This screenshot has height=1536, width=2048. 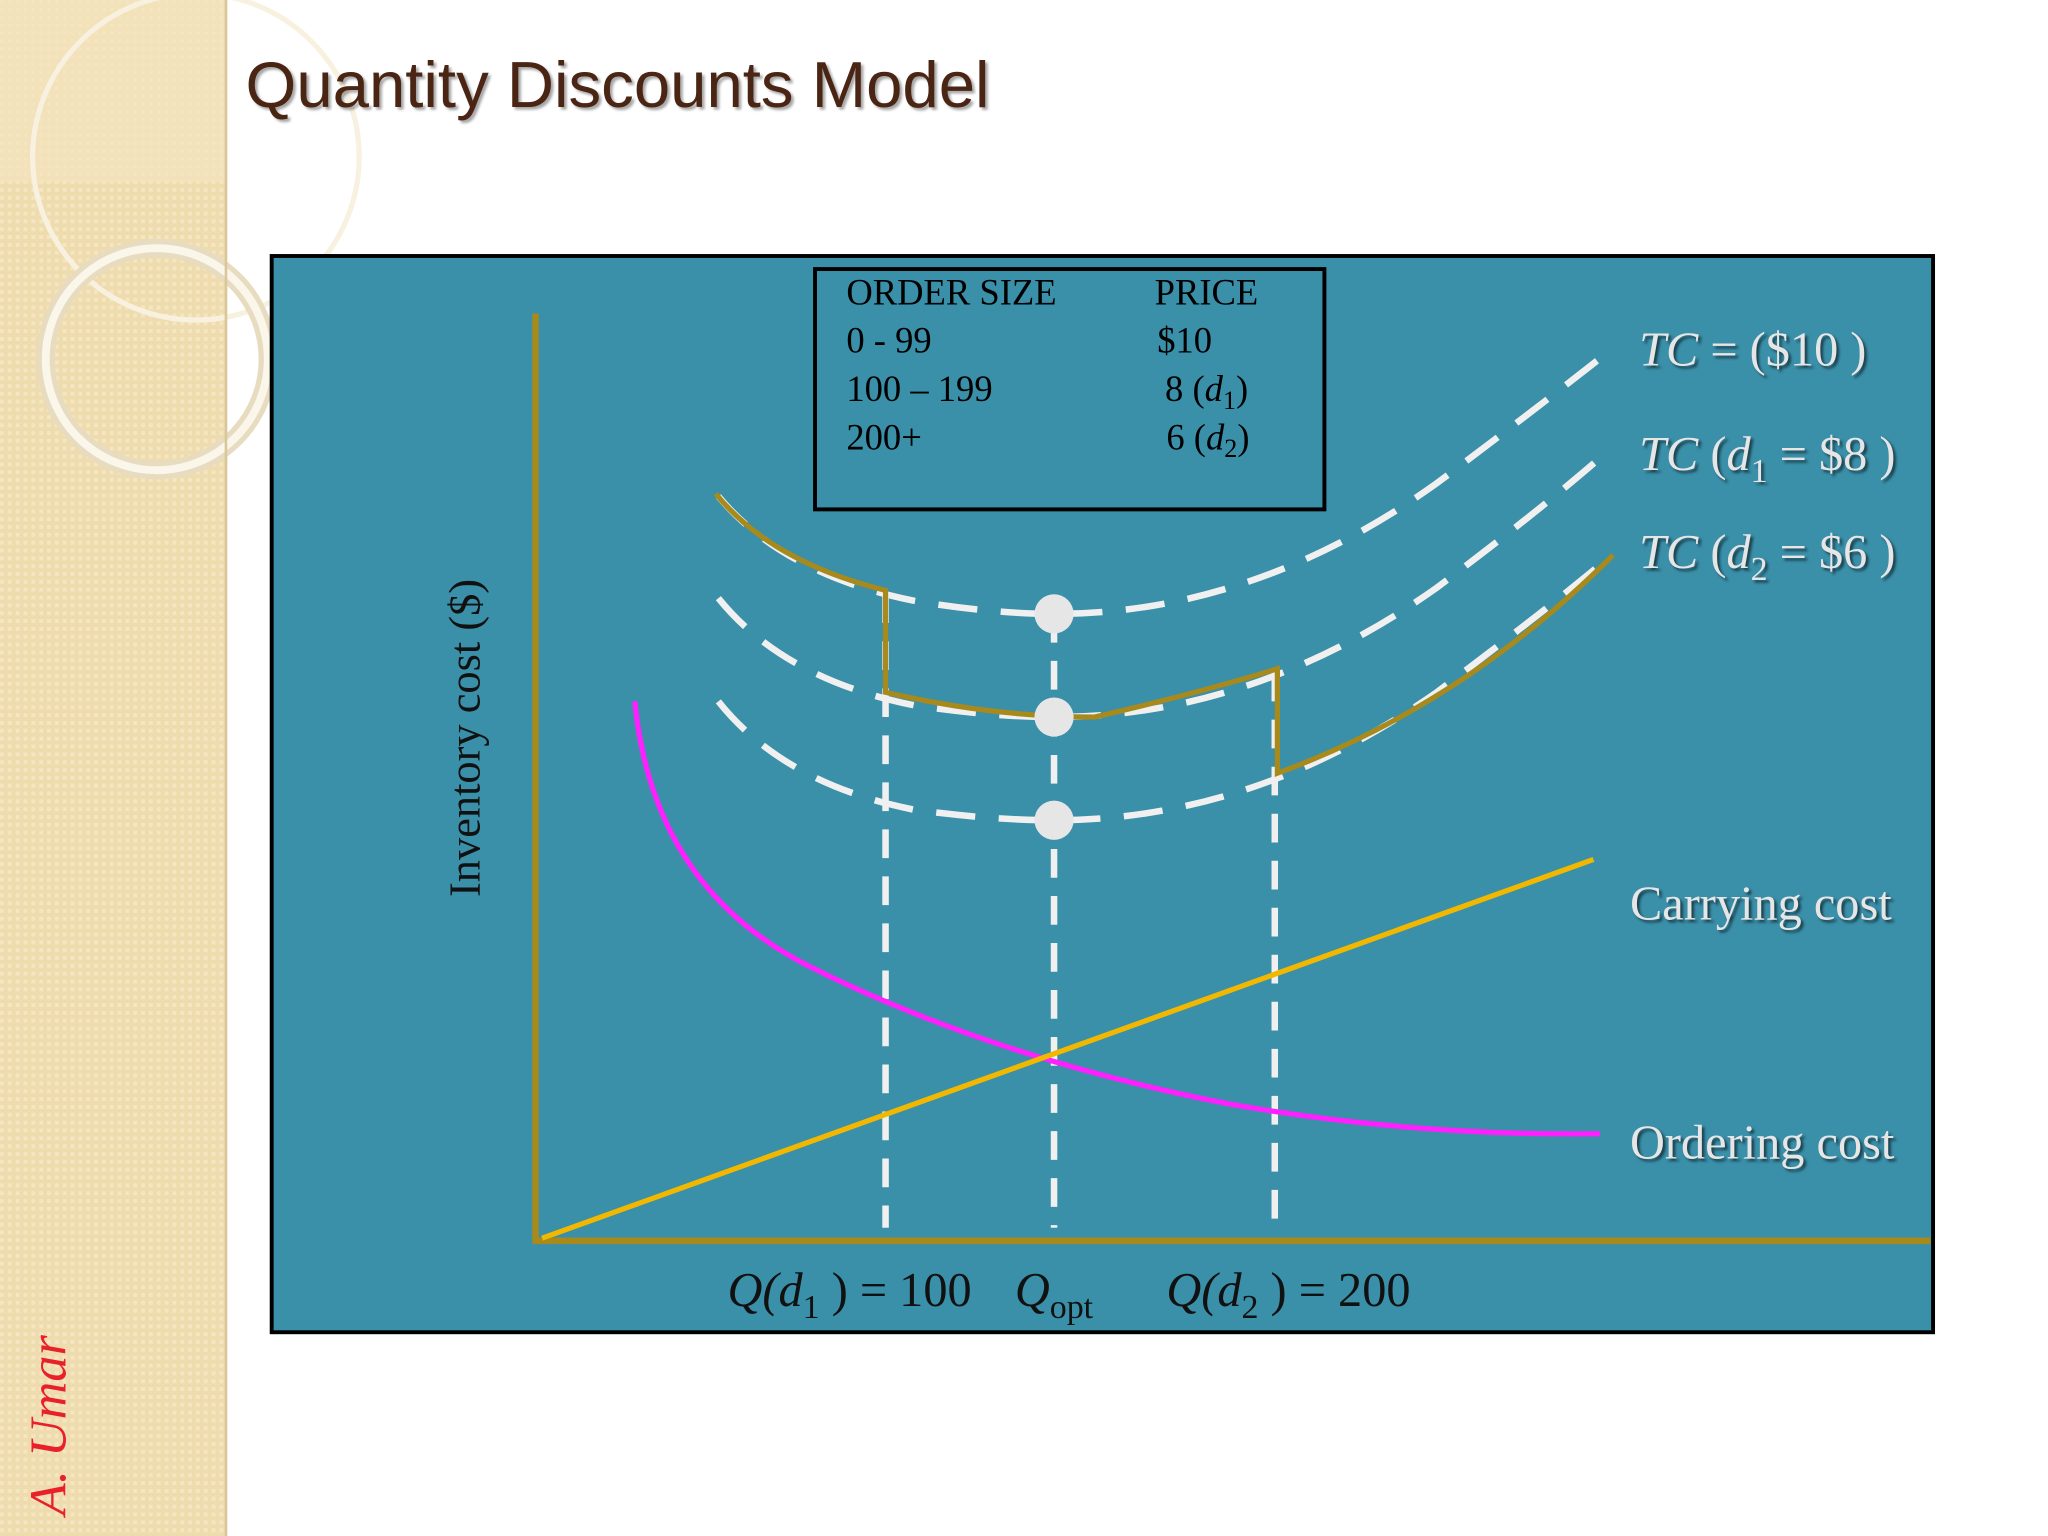 I want to click on table-cell: 200+, so click(x=883, y=436).